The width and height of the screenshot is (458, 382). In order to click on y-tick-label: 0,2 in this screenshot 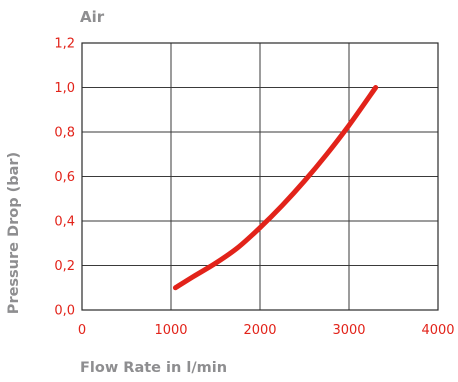, I will do `click(64, 266)`.